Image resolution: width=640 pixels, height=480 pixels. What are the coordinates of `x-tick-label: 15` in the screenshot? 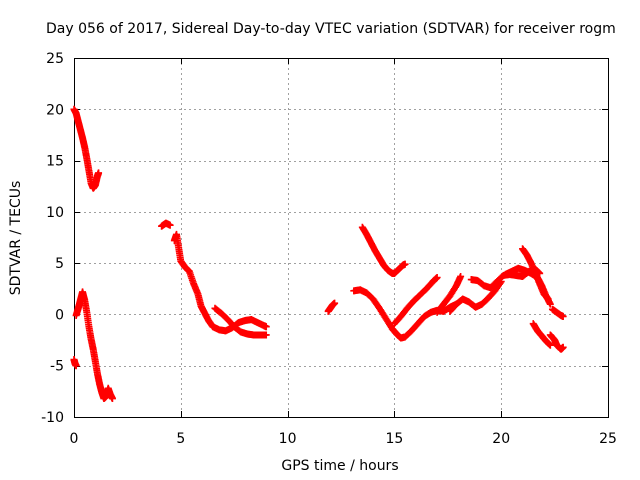 It's located at (394, 439).